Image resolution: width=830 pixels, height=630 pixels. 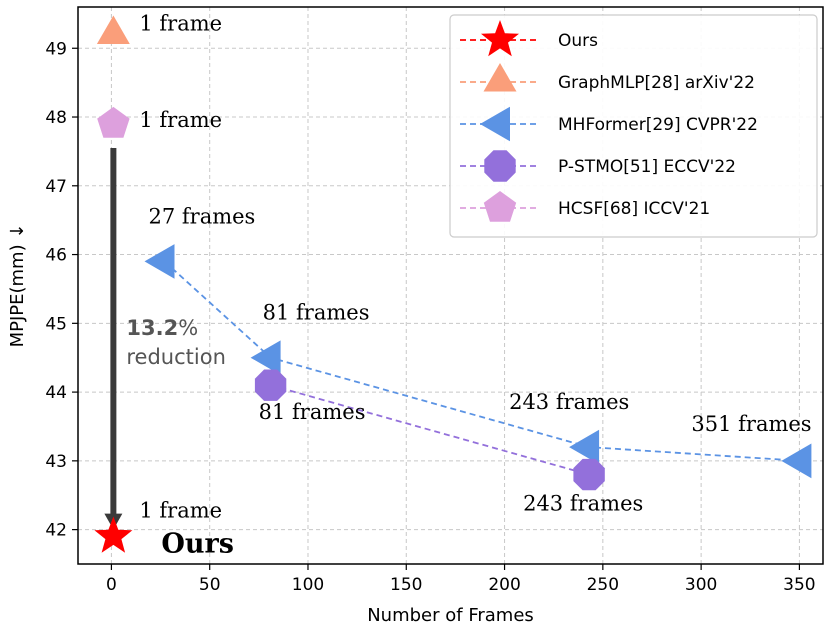 I want to click on legend-marker-triangle-up, so click(x=500, y=77).